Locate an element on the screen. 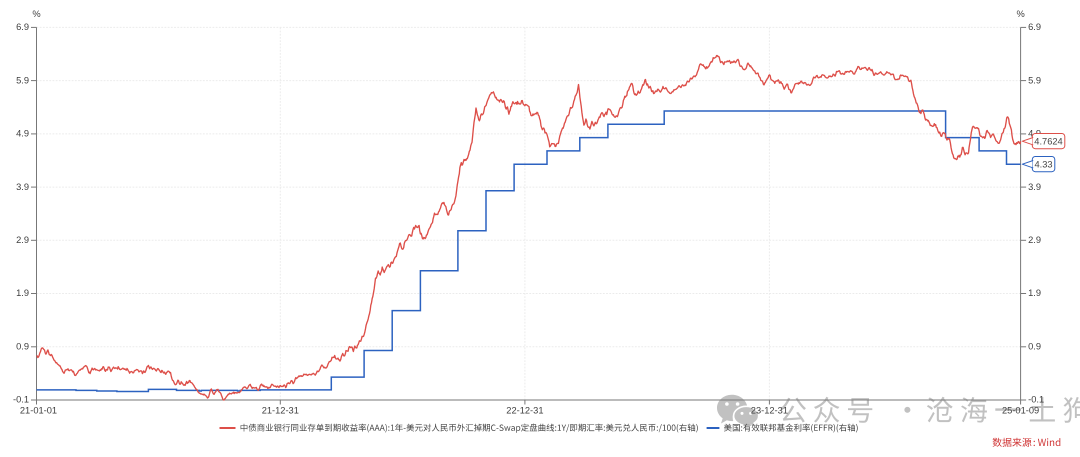 The image size is (1080, 457). svg-text: 23-12-31 is located at coordinates (769, 411).